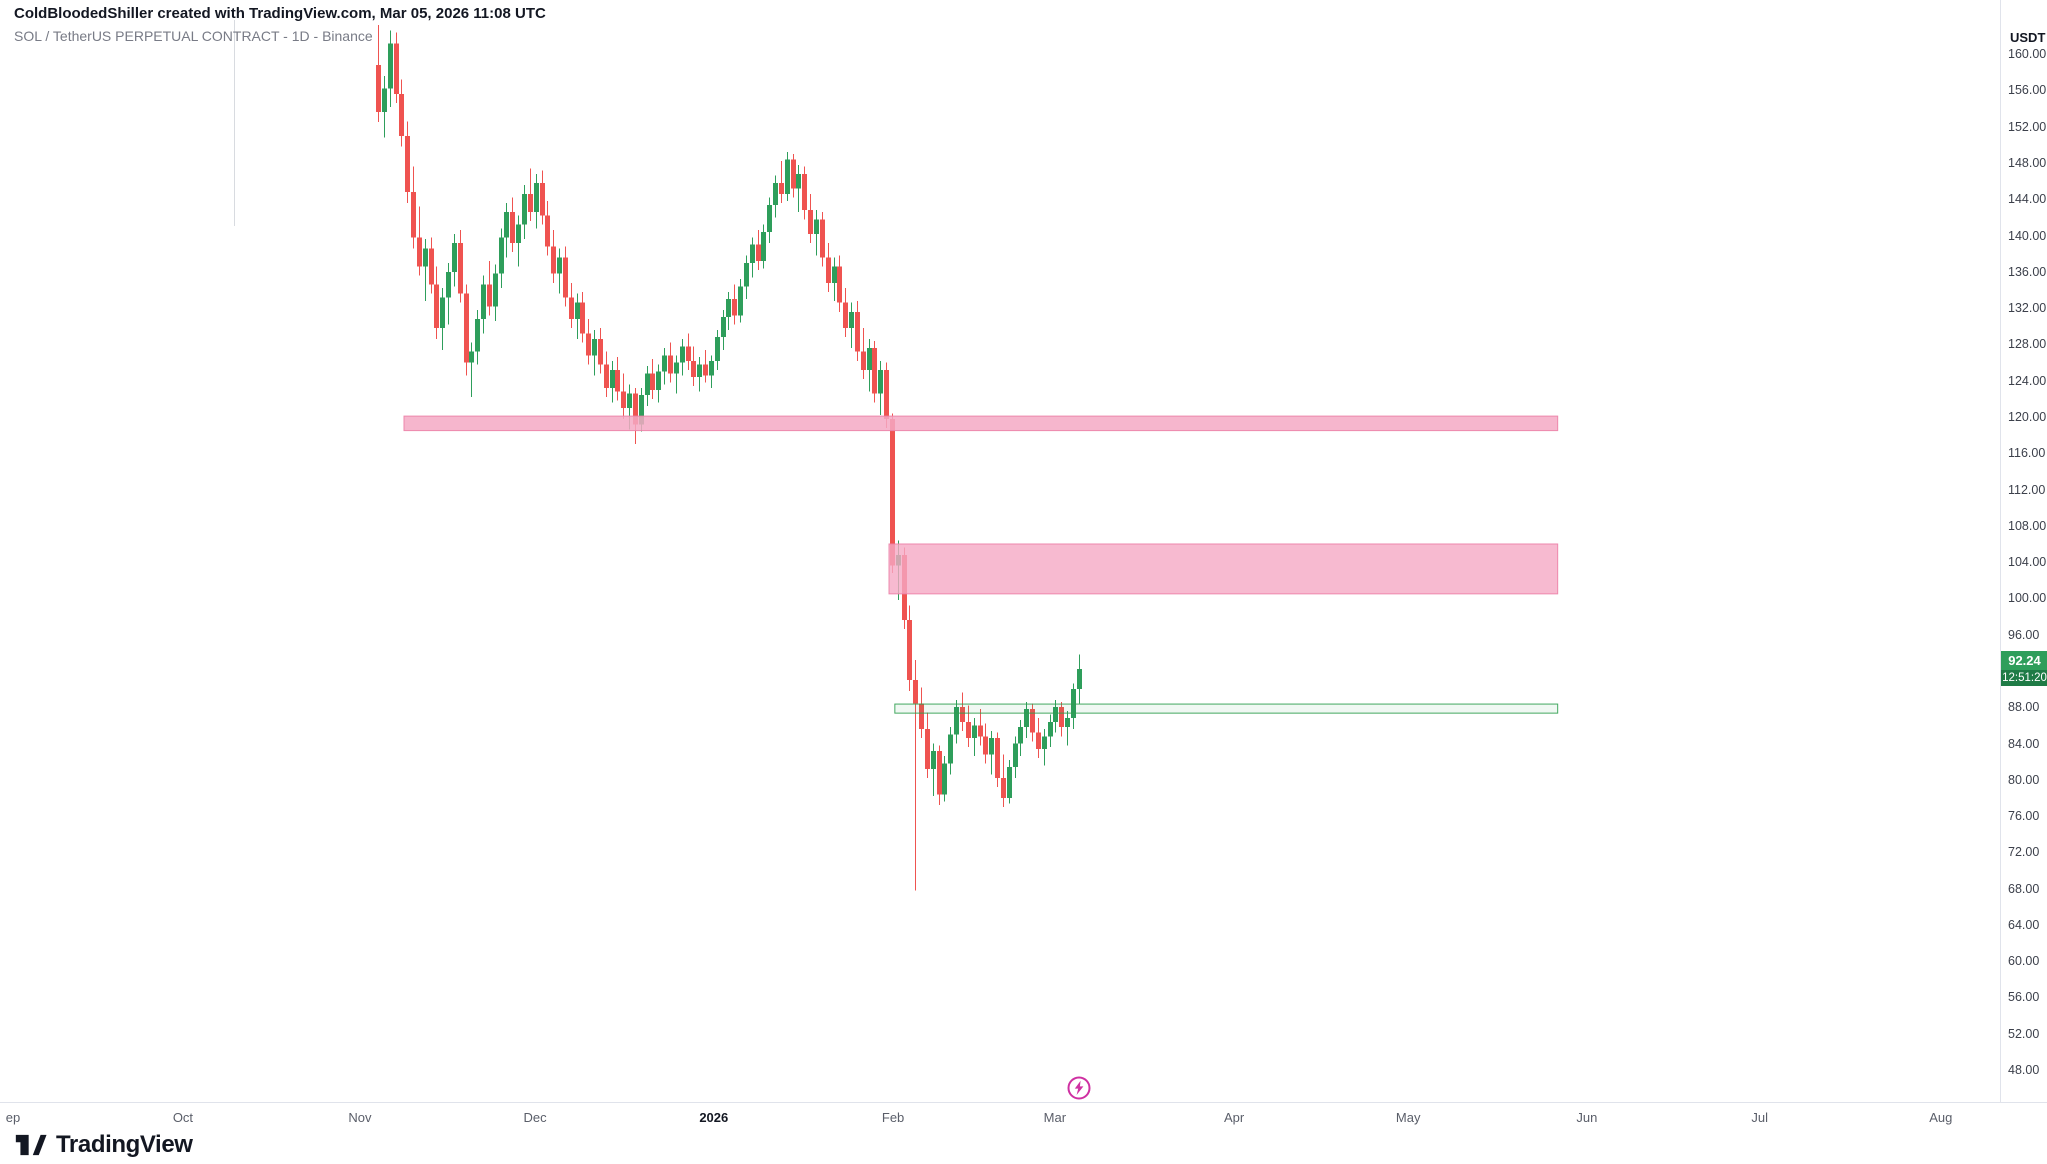 Image resolution: width=2047 pixels, height=1164 pixels. I want to click on price-tick: 128.00, so click(2027, 344).